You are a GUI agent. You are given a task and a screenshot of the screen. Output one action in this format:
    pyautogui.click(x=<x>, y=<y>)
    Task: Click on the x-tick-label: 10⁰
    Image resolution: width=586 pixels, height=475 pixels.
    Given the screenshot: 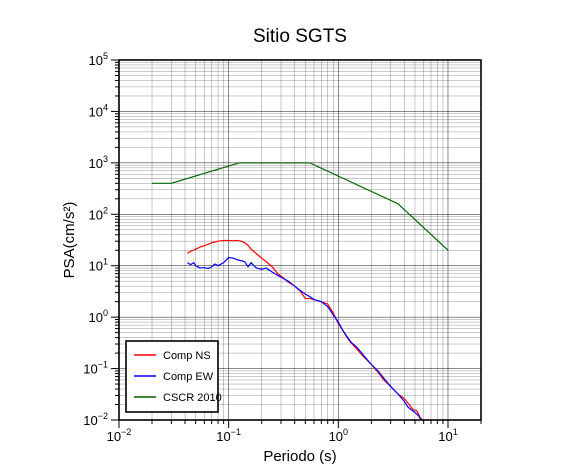 What is the action you would take?
    pyautogui.click(x=338, y=435)
    